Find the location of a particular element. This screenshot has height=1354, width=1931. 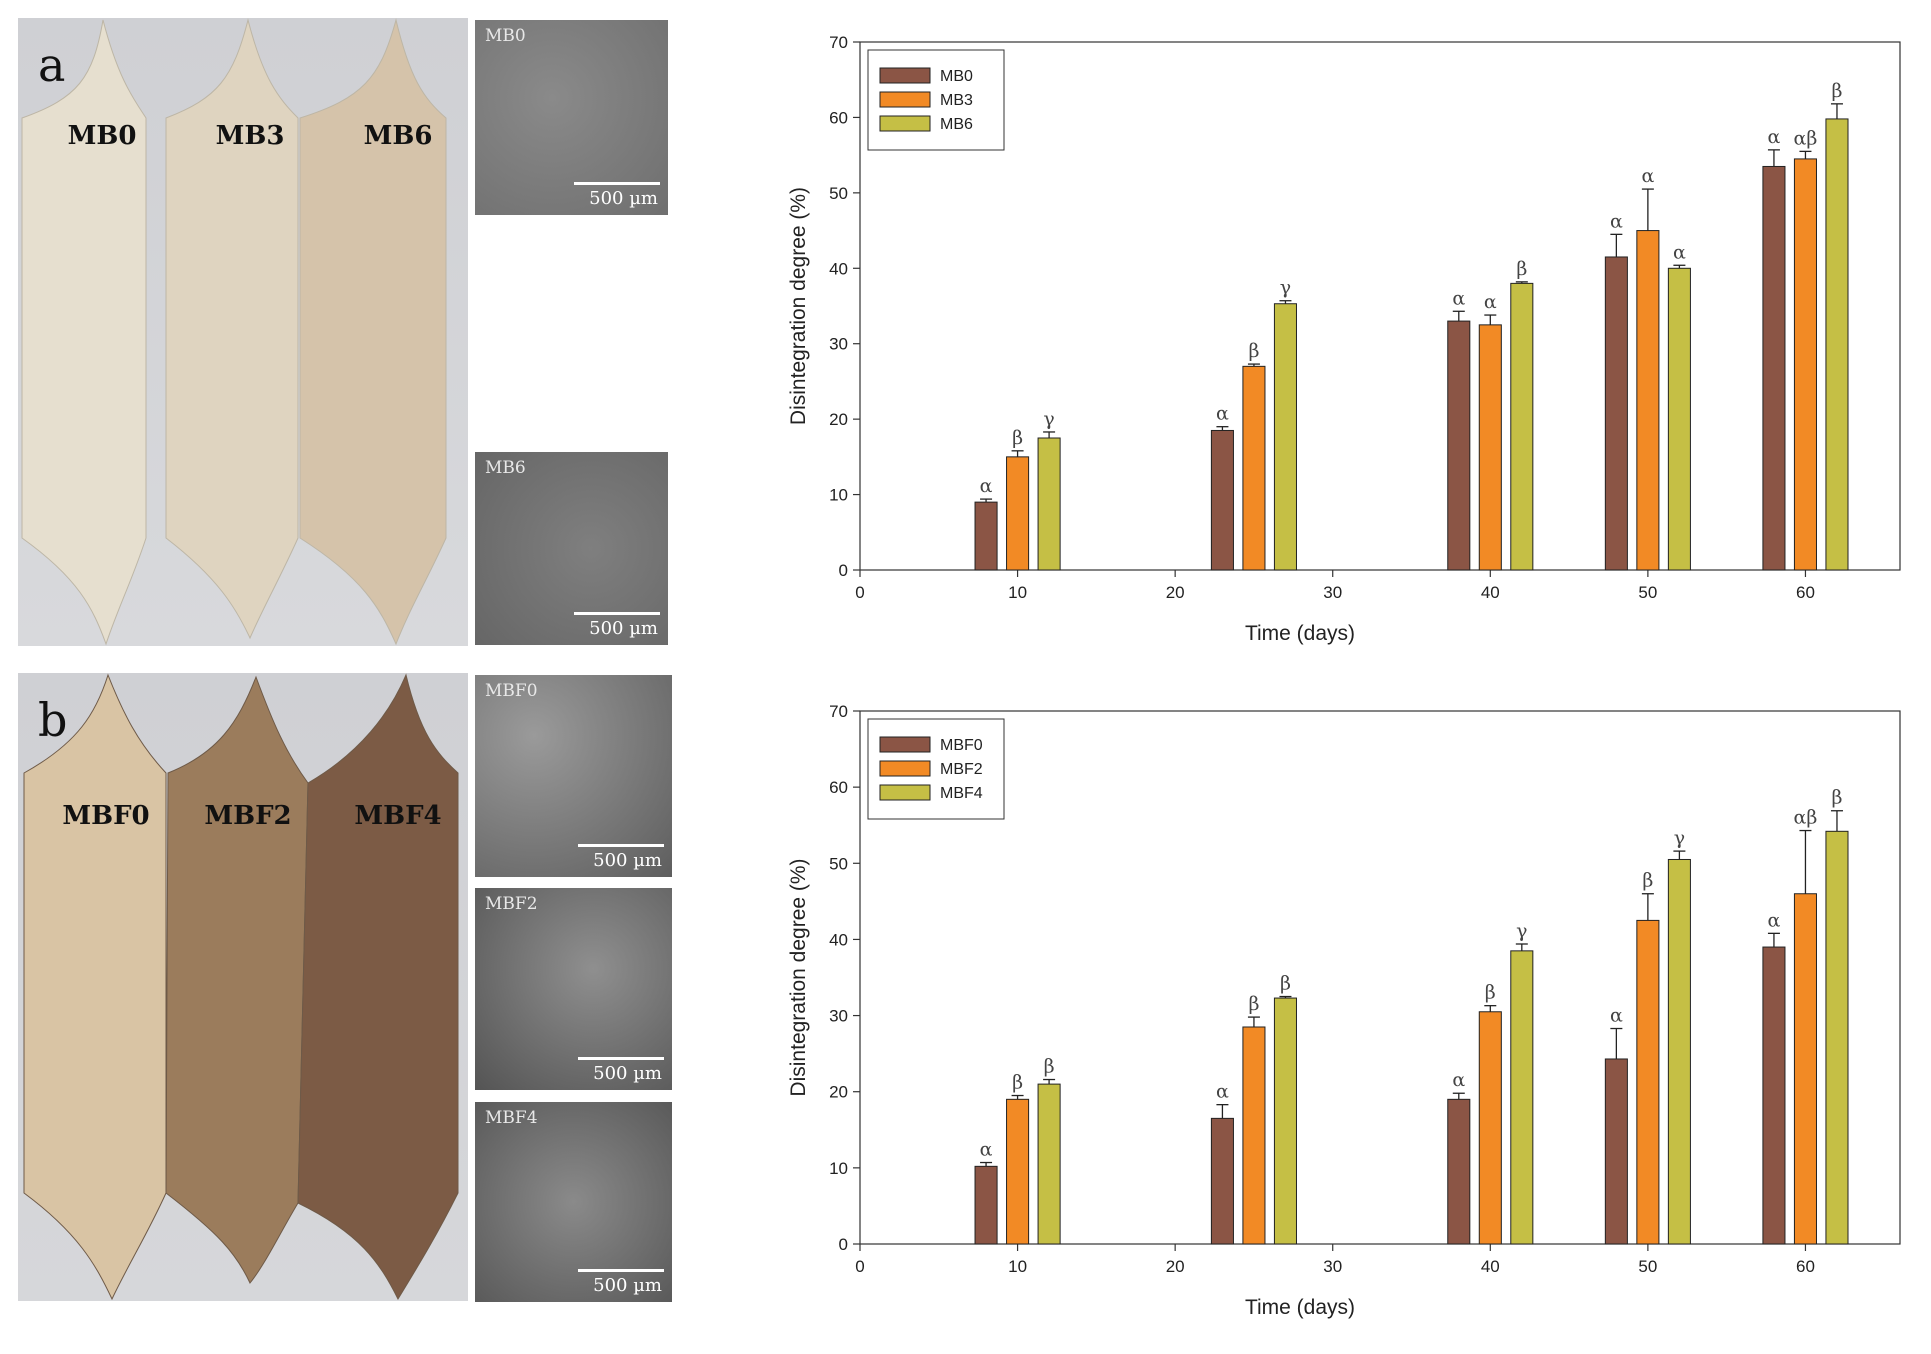

sem-label: MB0 is located at coordinates (505, 36).